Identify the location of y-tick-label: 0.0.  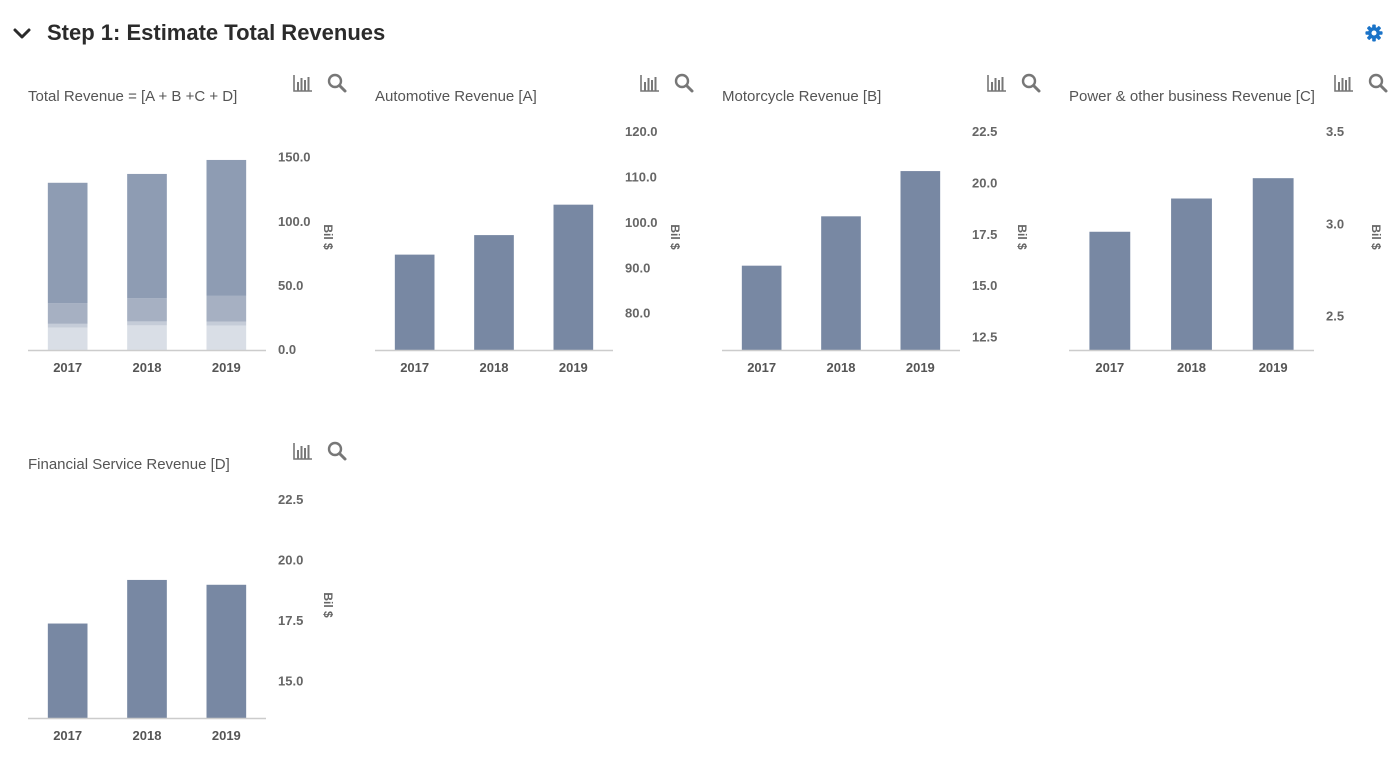
(287, 349).